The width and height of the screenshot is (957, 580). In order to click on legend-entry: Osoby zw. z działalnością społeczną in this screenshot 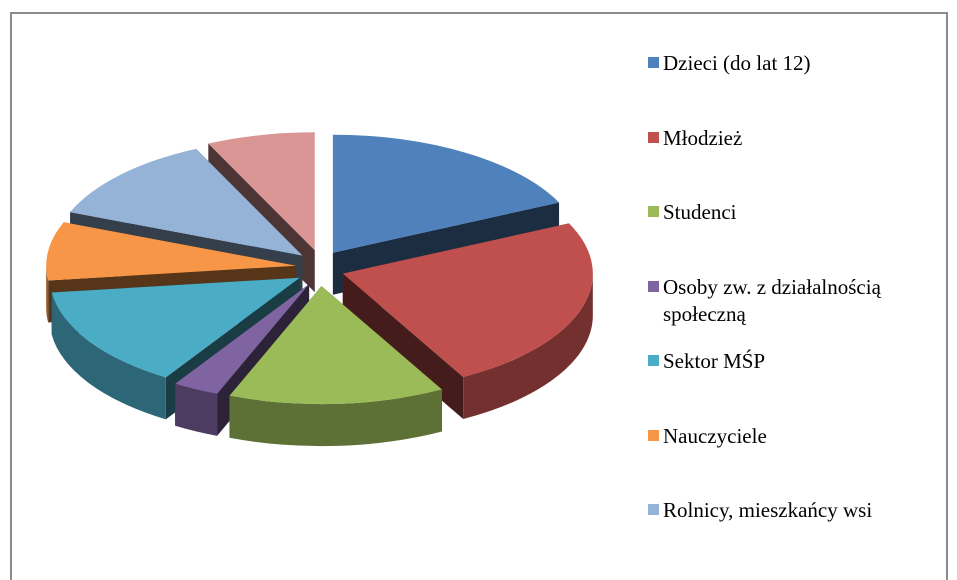, I will do `click(795, 301)`.